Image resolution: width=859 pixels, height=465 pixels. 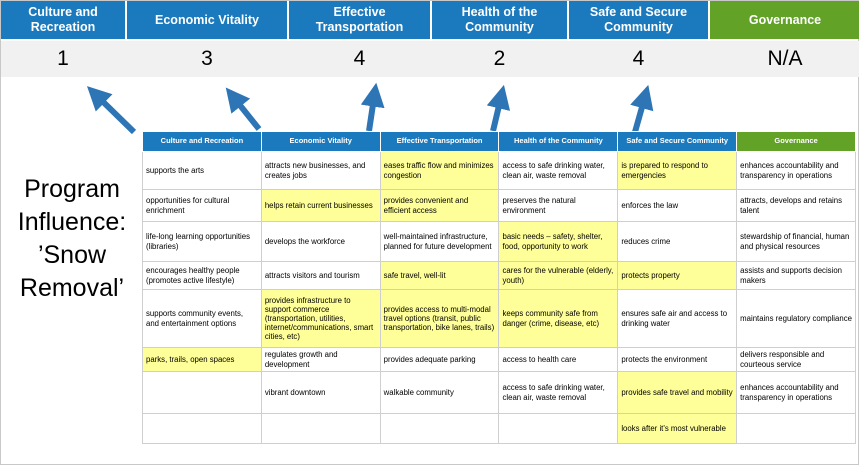 I want to click on matrix-cell: provides adequate parking, so click(x=439, y=359).